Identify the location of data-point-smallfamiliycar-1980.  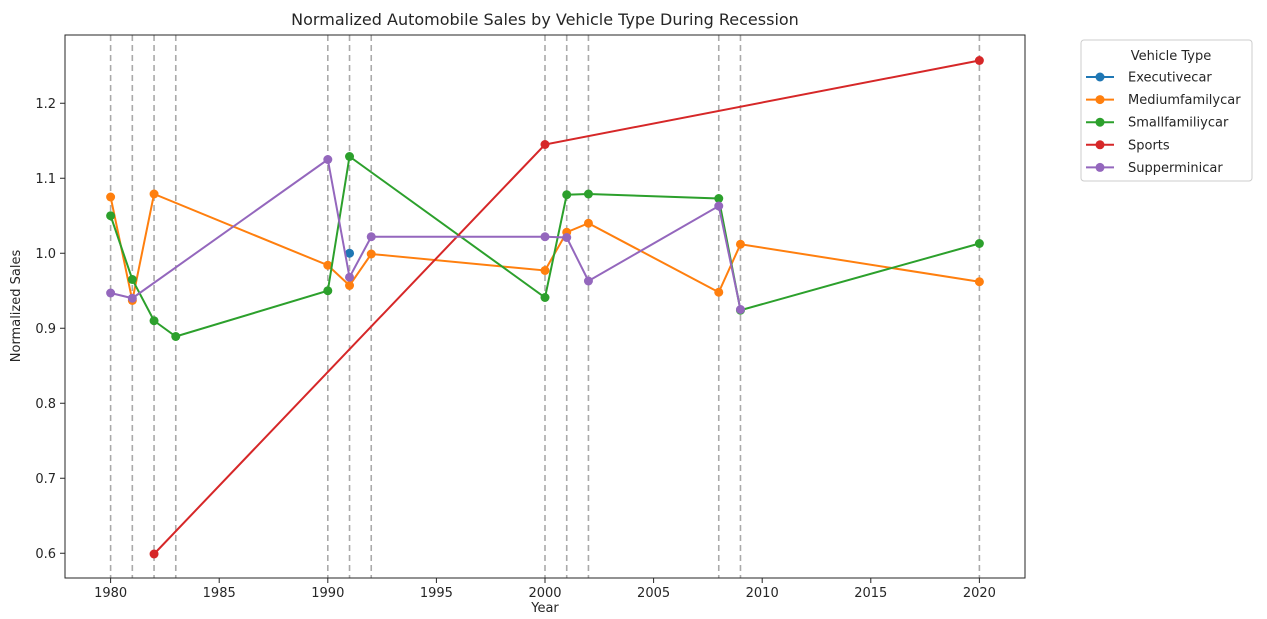
(111, 216).